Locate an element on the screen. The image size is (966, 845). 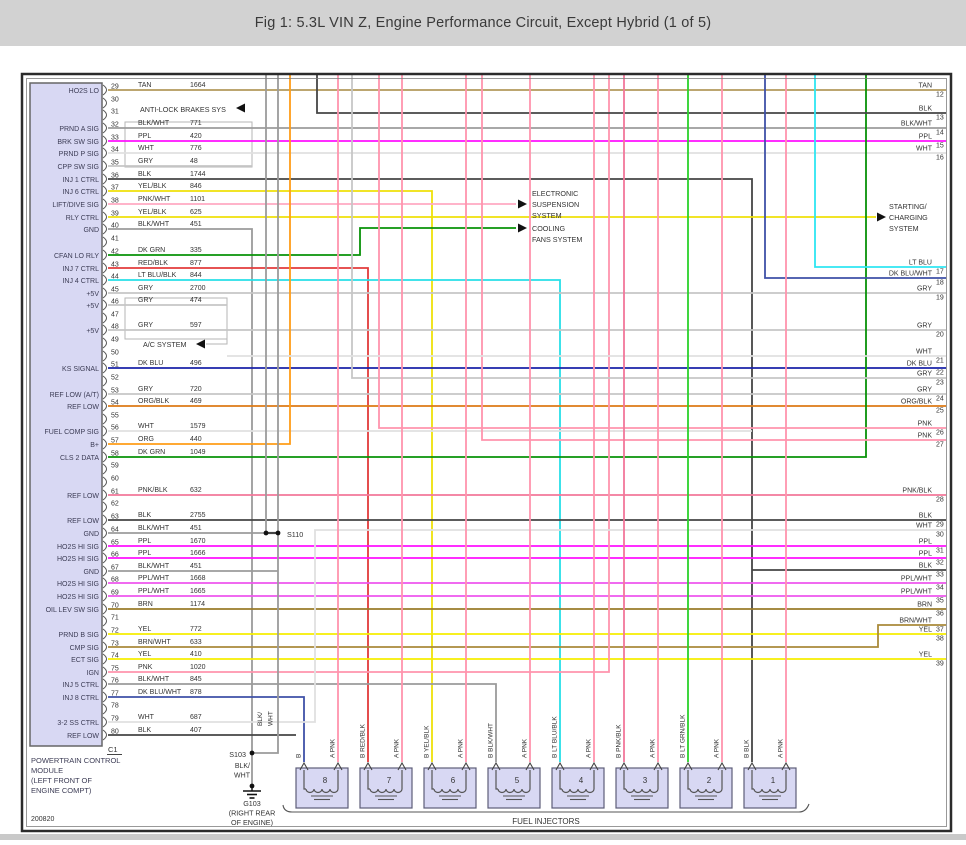
wire-circuit-label: 469 is located at coordinates (196, 401).